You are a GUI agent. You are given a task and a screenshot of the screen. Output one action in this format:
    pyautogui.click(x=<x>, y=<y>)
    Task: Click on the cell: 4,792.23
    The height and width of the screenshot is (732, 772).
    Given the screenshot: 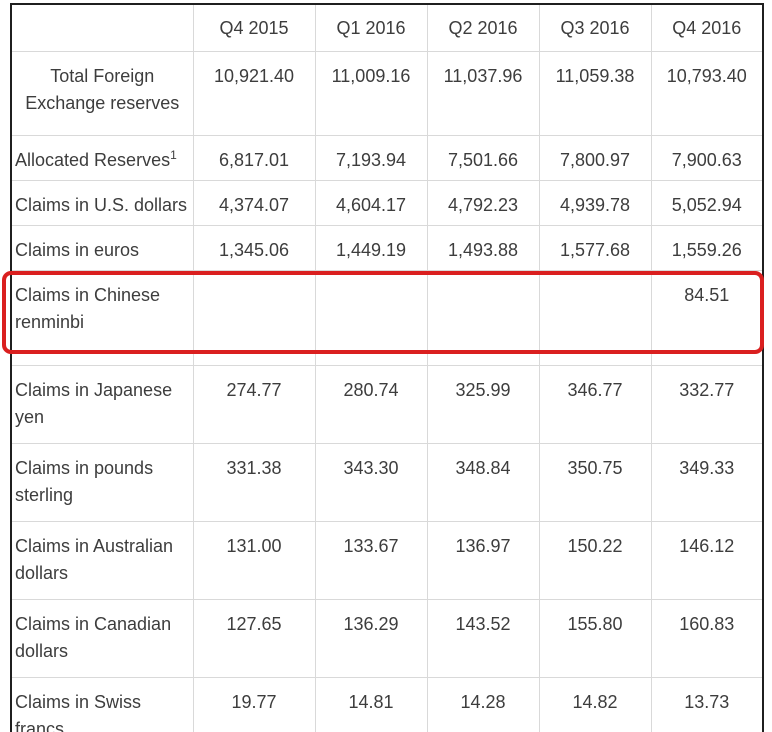 What is the action you would take?
    pyautogui.click(x=483, y=203)
    